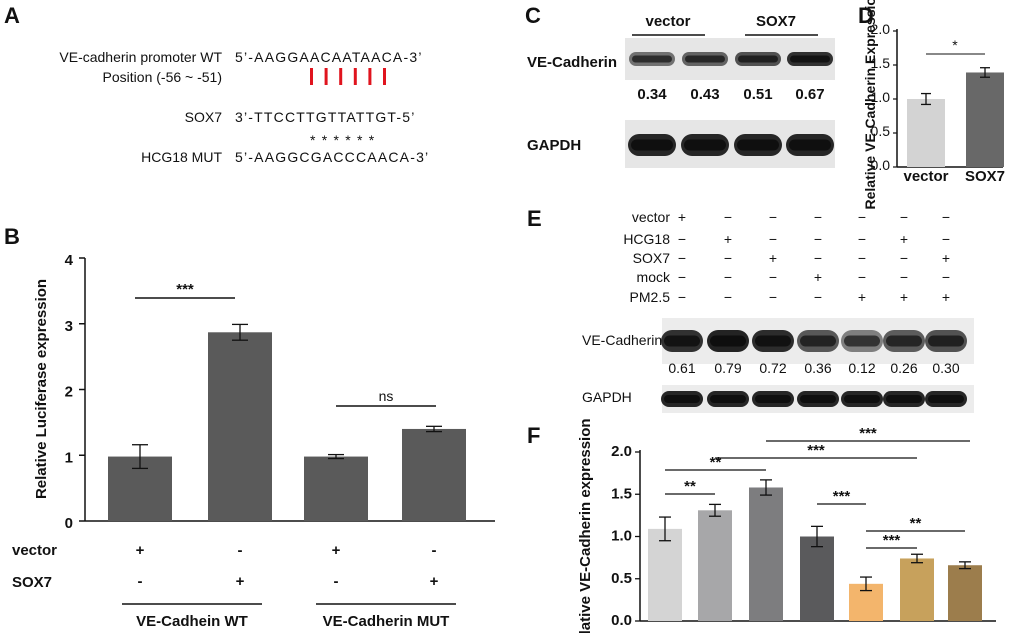 The width and height of the screenshot is (1020, 633). What do you see at coordinates (652, 94) in the screenshot?
I see `blot-quant-value: 0.34` at bounding box center [652, 94].